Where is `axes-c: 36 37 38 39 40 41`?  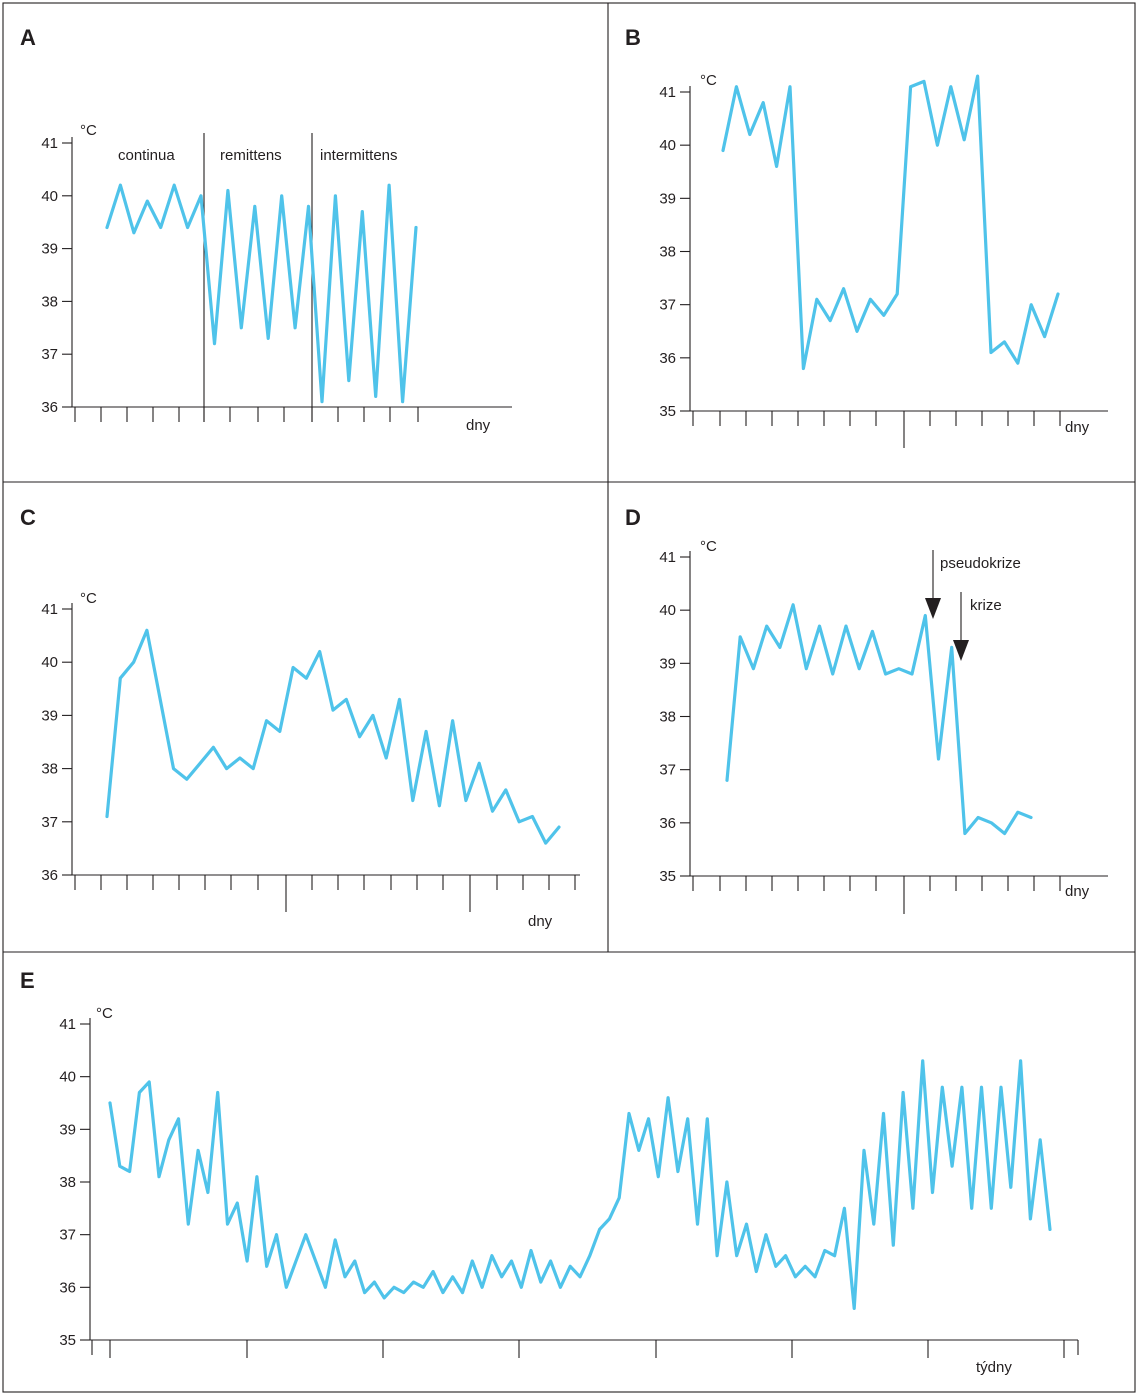 axes-c: 36 37 38 39 40 41 is located at coordinates (310, 756).